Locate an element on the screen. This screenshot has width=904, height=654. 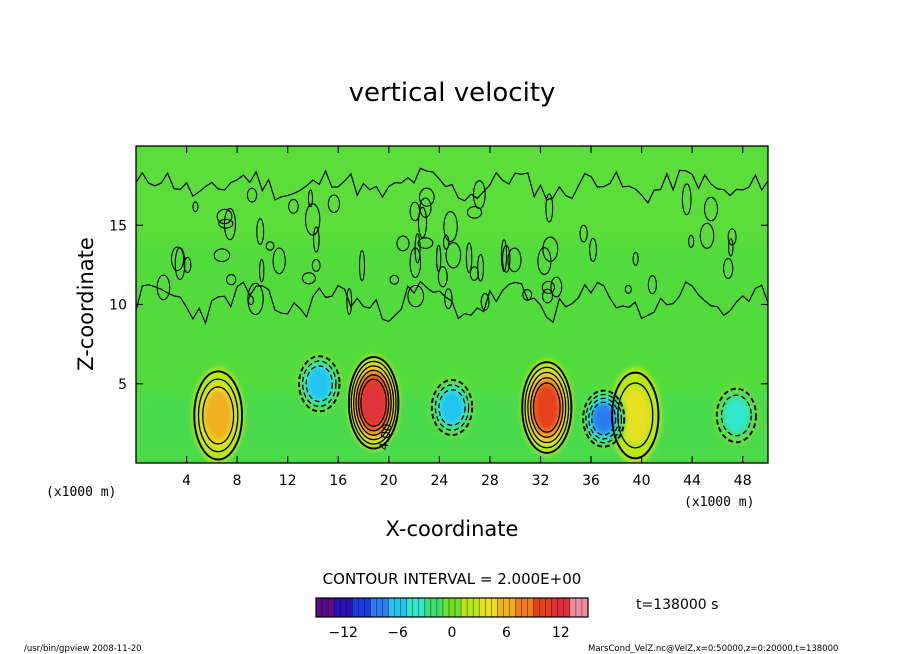
y-tick-label: 10 is located at coordinates (118, 306).